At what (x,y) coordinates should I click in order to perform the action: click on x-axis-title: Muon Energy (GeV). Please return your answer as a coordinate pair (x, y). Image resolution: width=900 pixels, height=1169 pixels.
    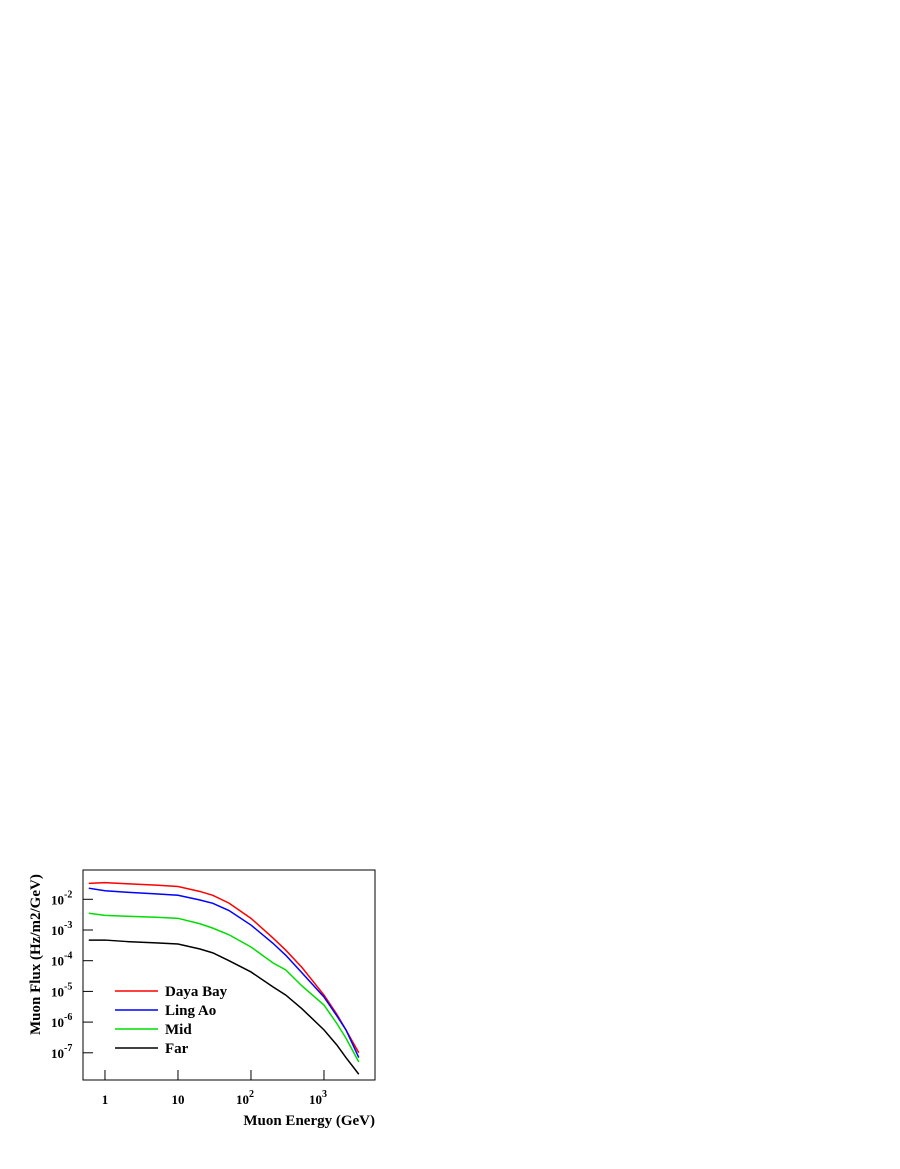
    Looking at the image, I should click on (309, 1121).